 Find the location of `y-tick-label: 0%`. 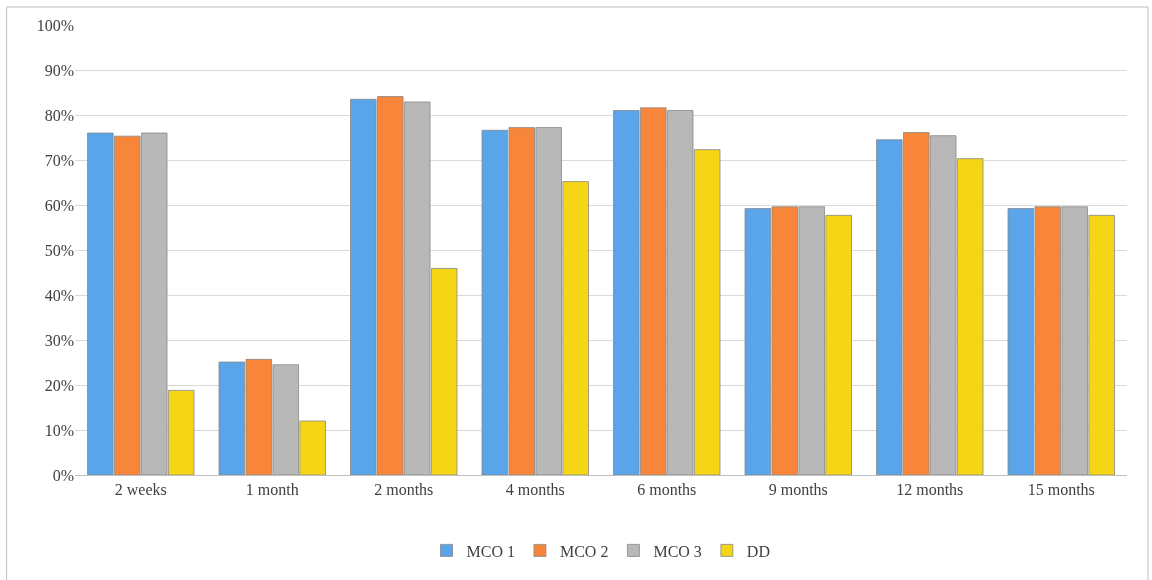

y-tick-label: 0% is located at coordinates (63, 475).